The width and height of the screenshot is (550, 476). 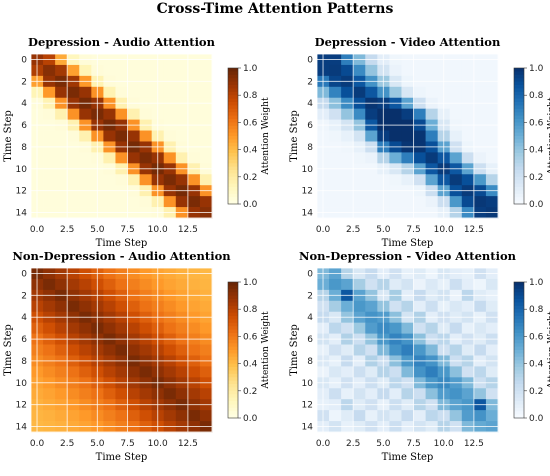 I want to click on colorbar-tick-label: 0.4, so click(x=536, y=365).